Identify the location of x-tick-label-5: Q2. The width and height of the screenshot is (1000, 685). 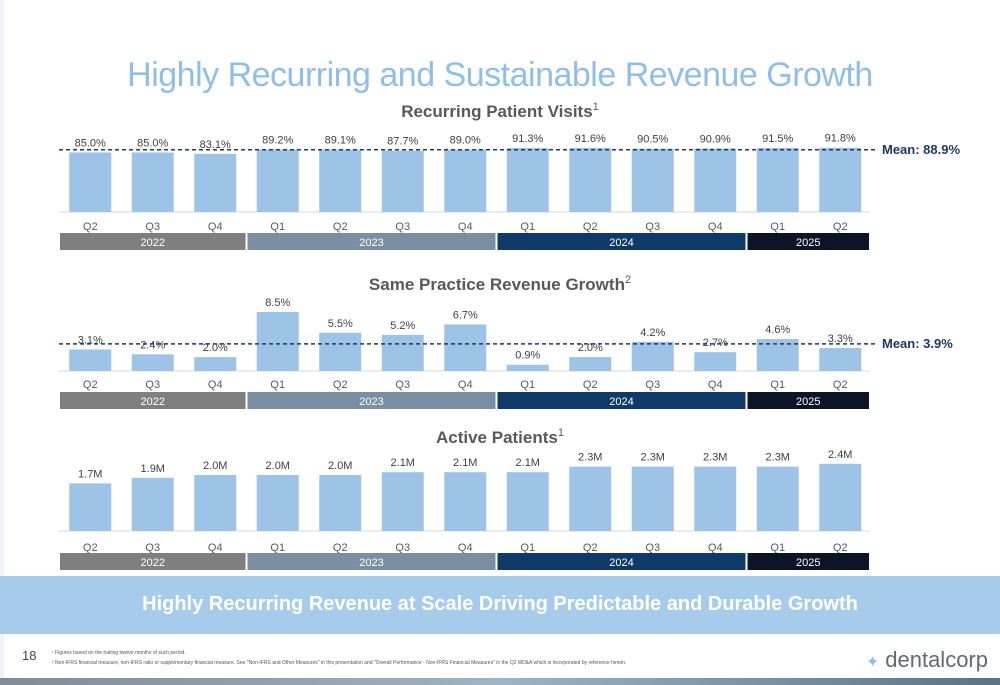
(340, 385).